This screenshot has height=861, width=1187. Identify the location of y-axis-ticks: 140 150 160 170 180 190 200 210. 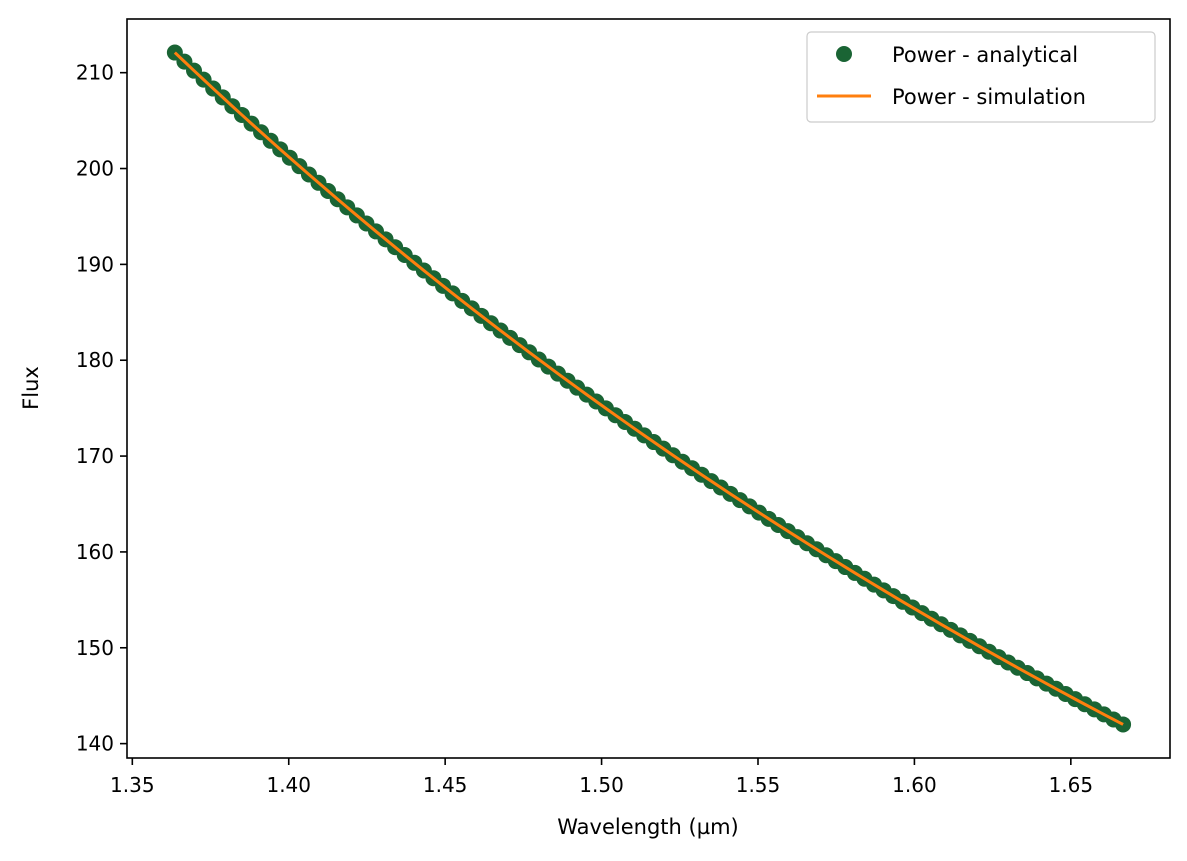
(101, 408).